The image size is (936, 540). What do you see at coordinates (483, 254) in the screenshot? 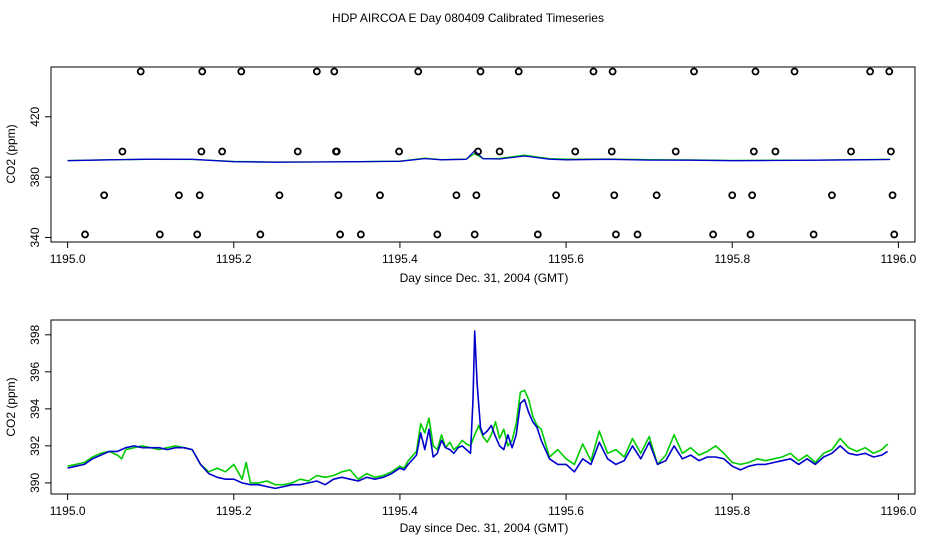
I see `top-x-ticks: 1195.0 1195.2 1195.4 1195.6 1195.8 1196.0` at bounding box center [483, 254].